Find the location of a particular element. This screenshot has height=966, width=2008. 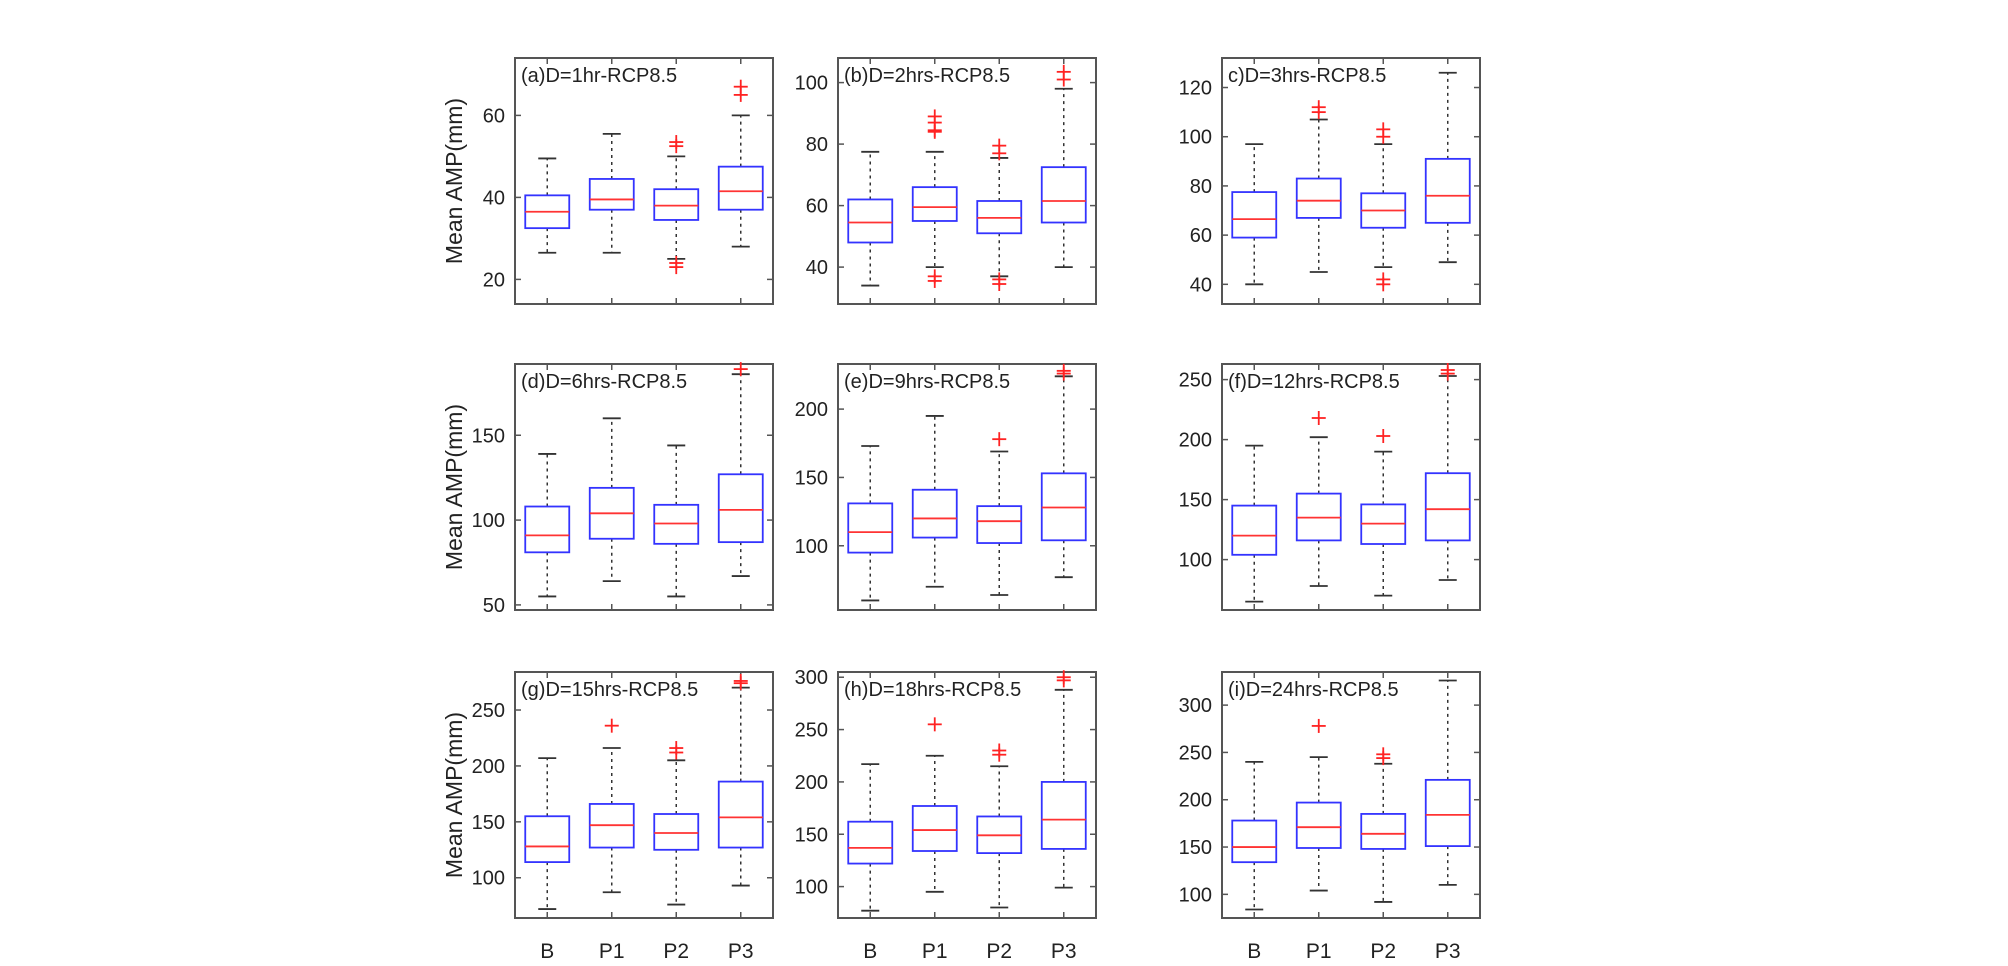

panel-title: (h)D=18hrs-RCP8.5 is located at coordinates (932, 690).